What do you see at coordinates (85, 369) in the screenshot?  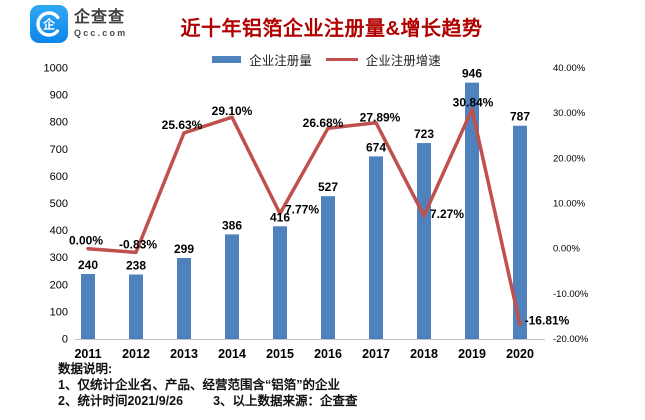 I see `notes-heading: 数据说明:` at bounding box center [85, 369].